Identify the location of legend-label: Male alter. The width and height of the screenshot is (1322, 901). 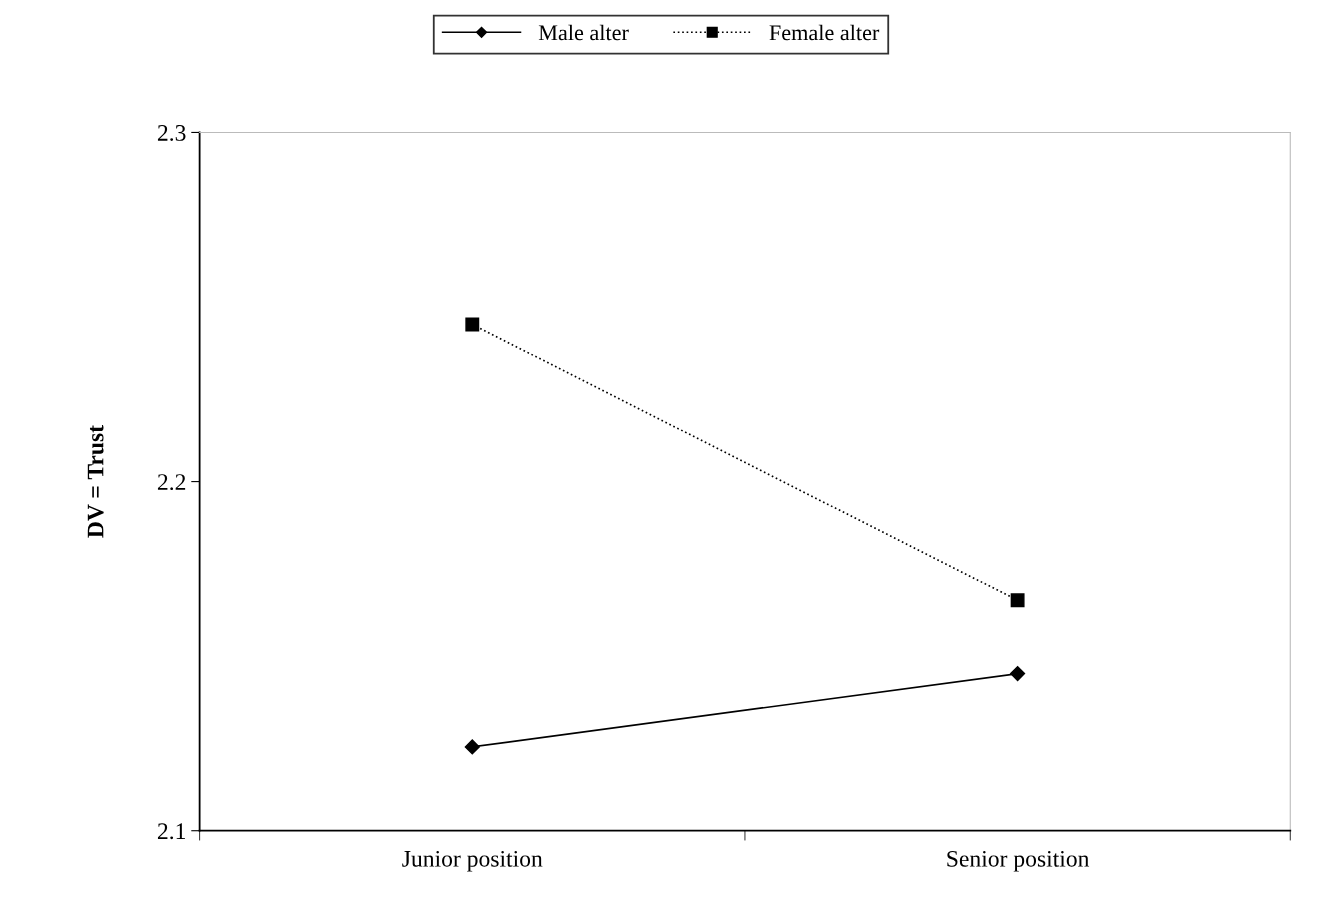
(583, 32).